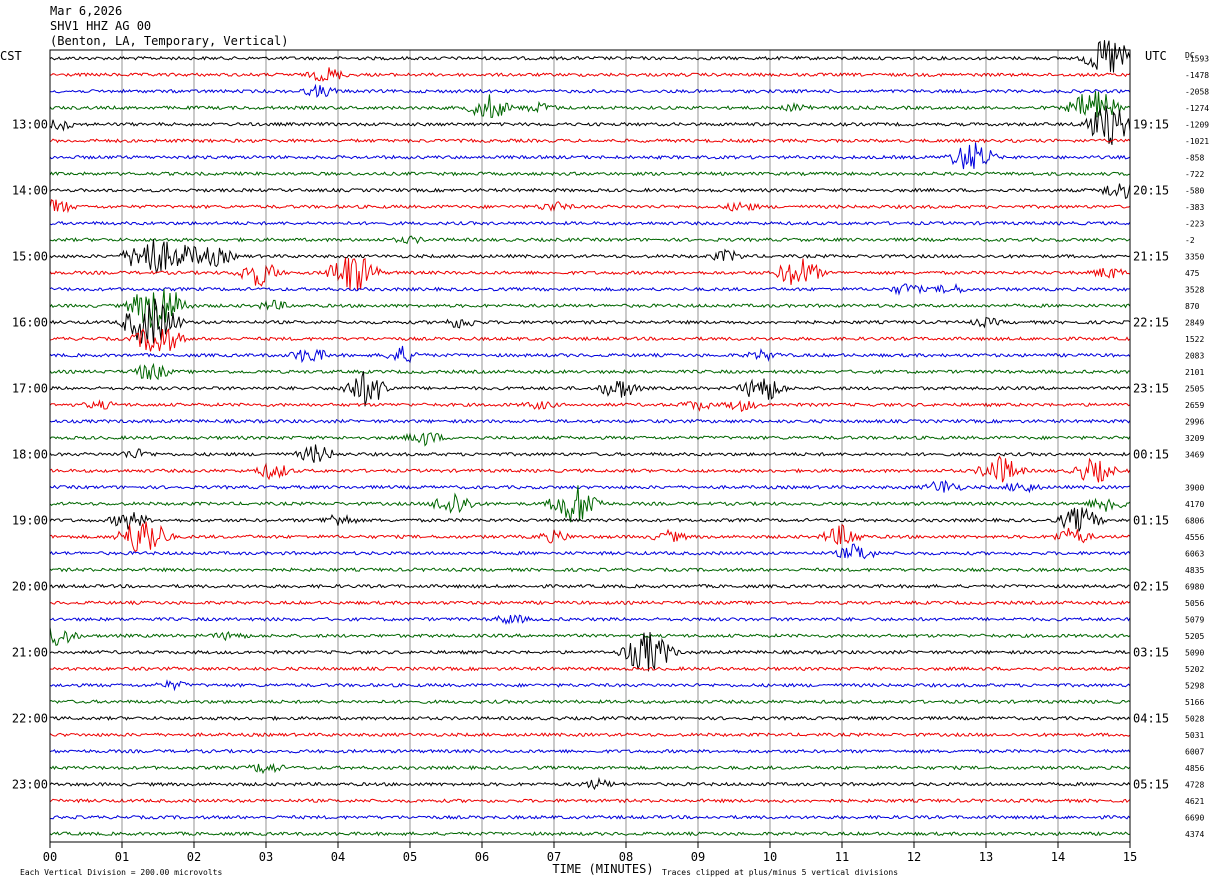  I want to click on dc-offset-label: 2101, so click(1194, 372).